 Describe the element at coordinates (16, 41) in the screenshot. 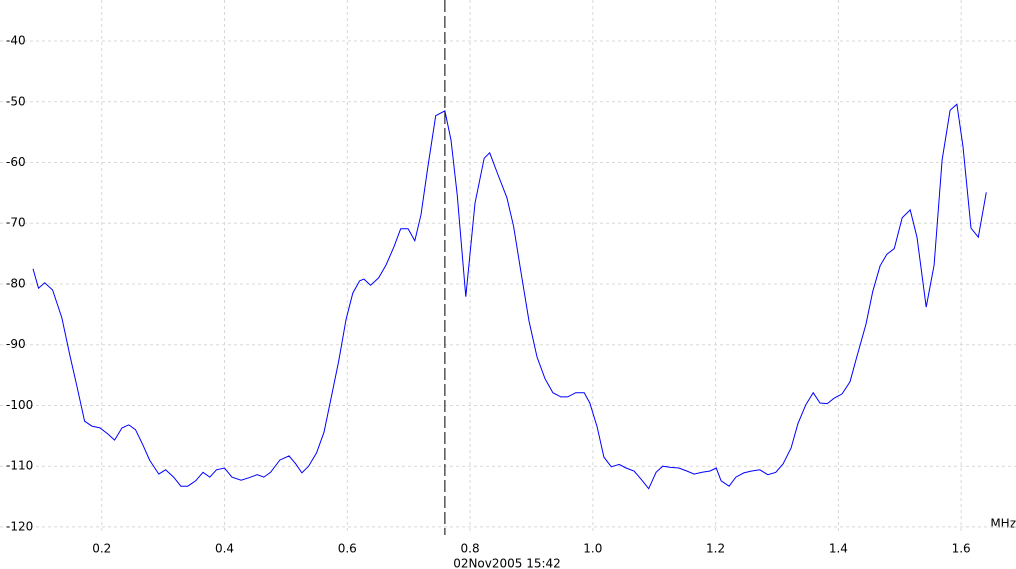

I see `y-tick-label: -40` at that location.